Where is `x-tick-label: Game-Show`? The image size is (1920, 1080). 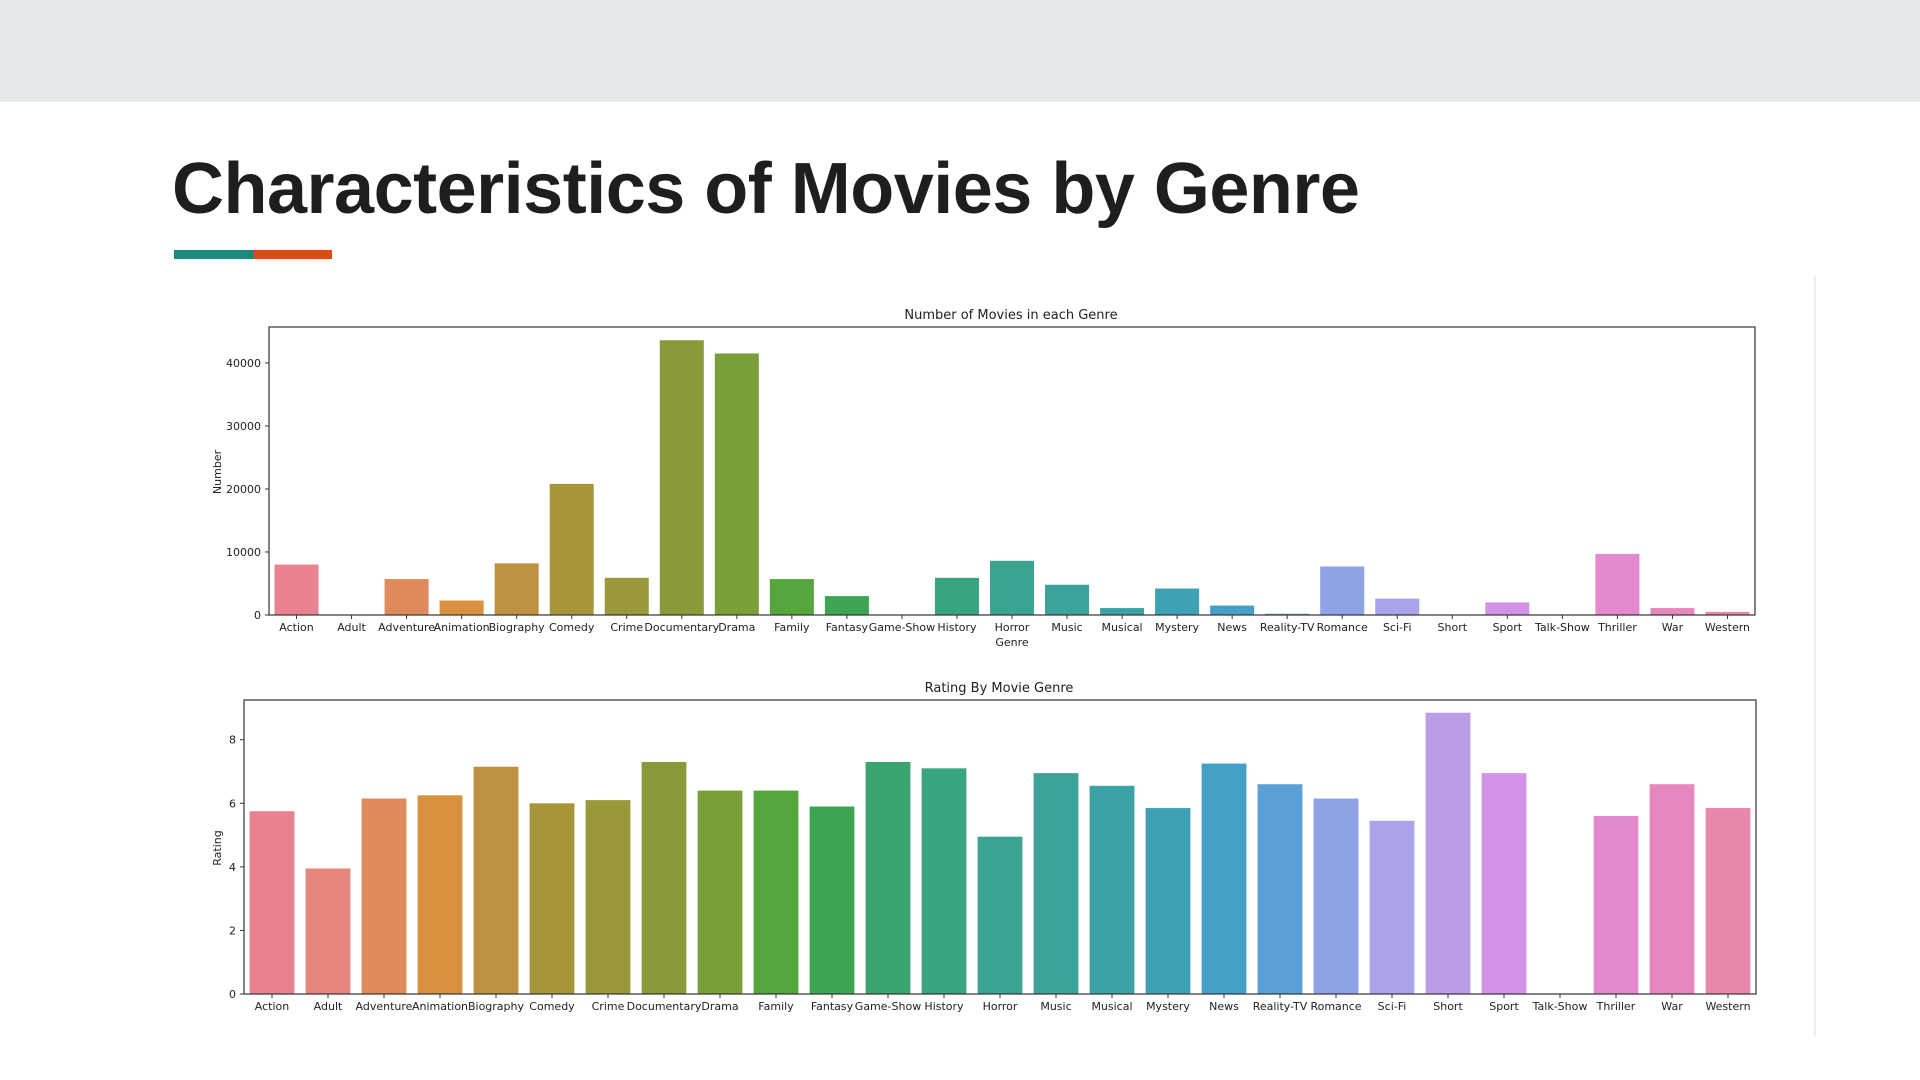 x-tick-label: Game-Show is located at coordinates (902, 627).